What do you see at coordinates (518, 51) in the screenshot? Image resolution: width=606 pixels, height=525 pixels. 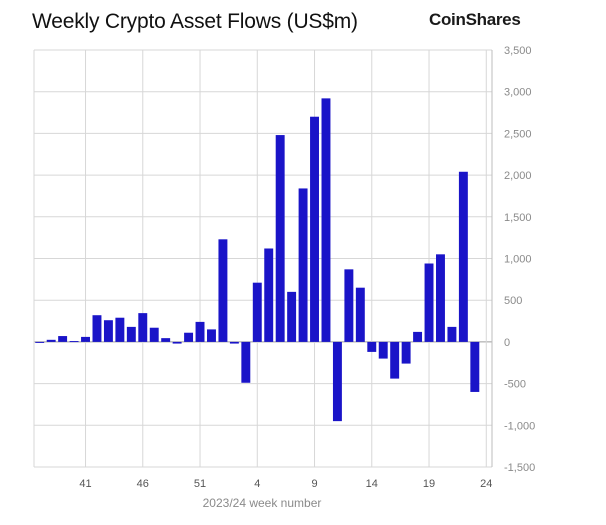 I see `y-tick-label: 3,500` at bounding box center [518, 51].